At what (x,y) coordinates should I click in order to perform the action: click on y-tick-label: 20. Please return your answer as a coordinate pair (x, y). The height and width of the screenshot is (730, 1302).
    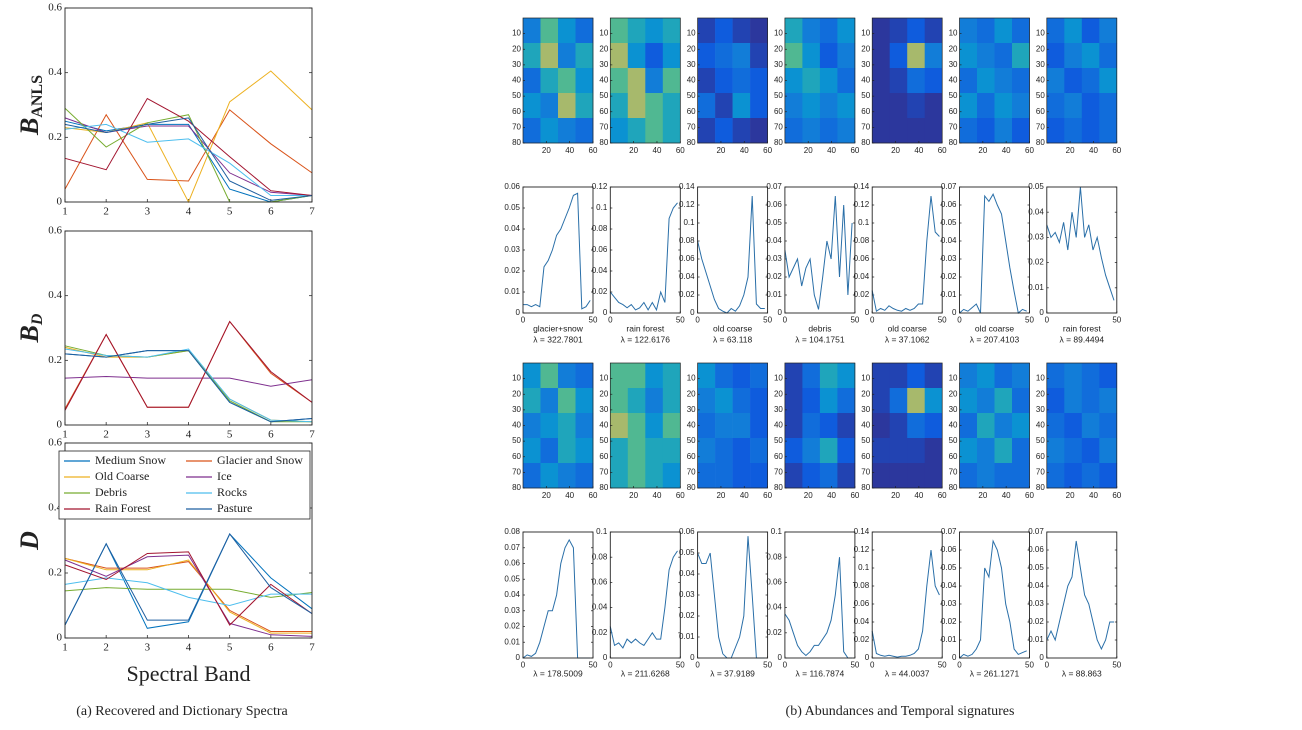
    Looking at the image, I should click on (603, 48).